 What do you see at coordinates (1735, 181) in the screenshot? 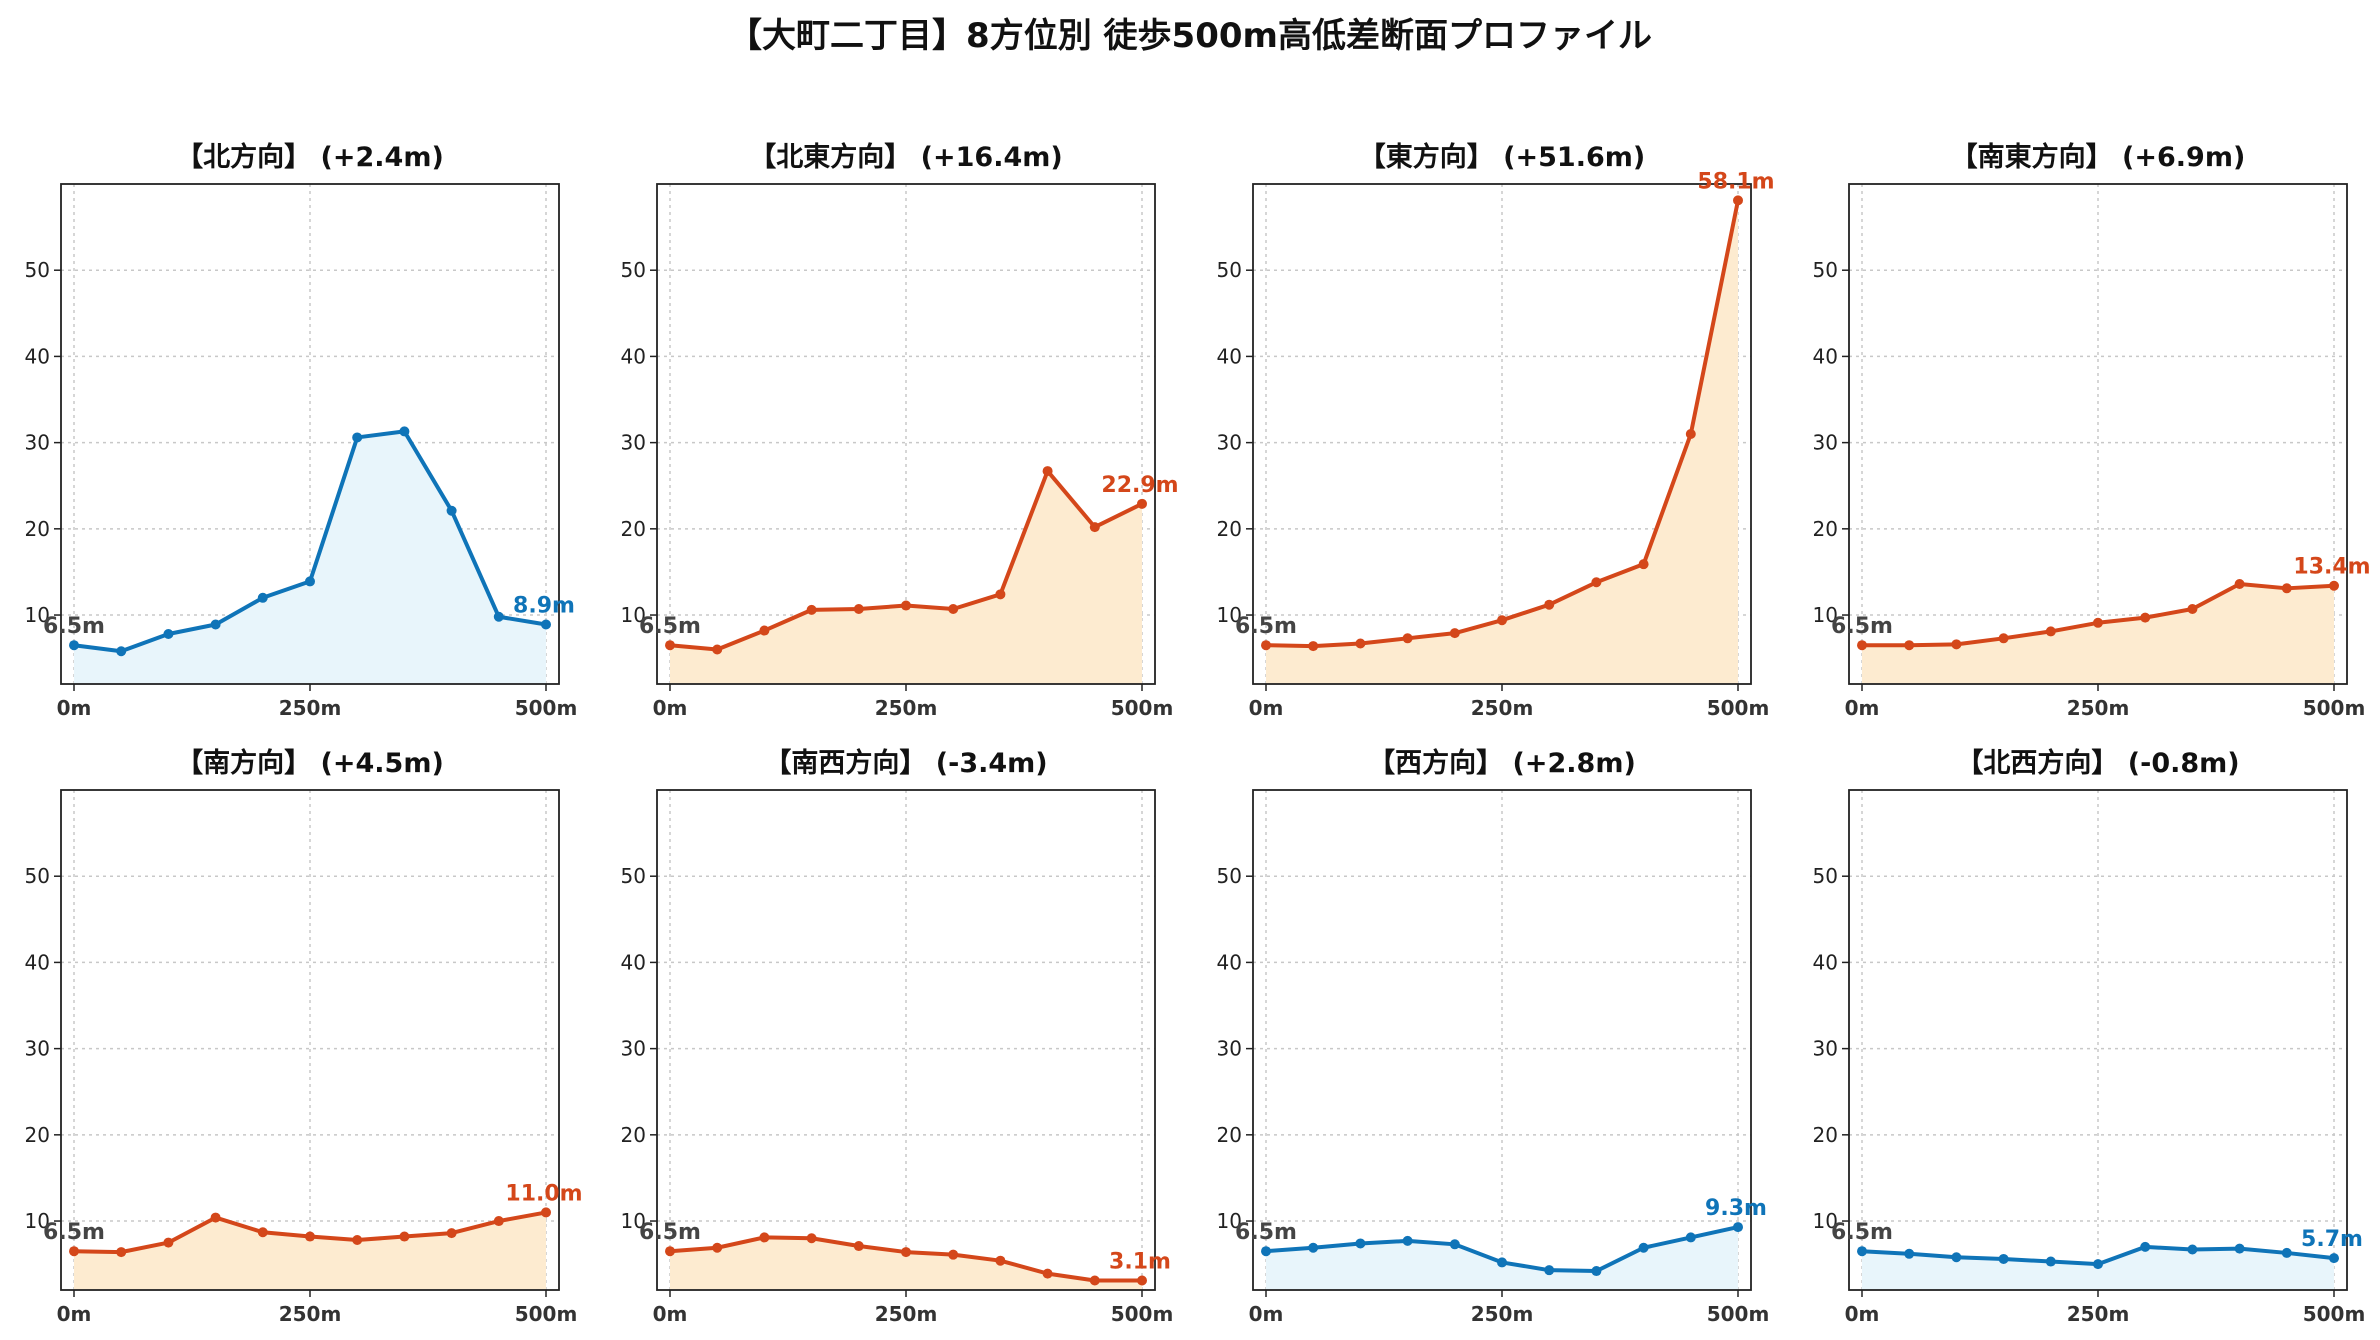
I see `end-elevation-label: 58.1m` at bounding box center [1735, 181].